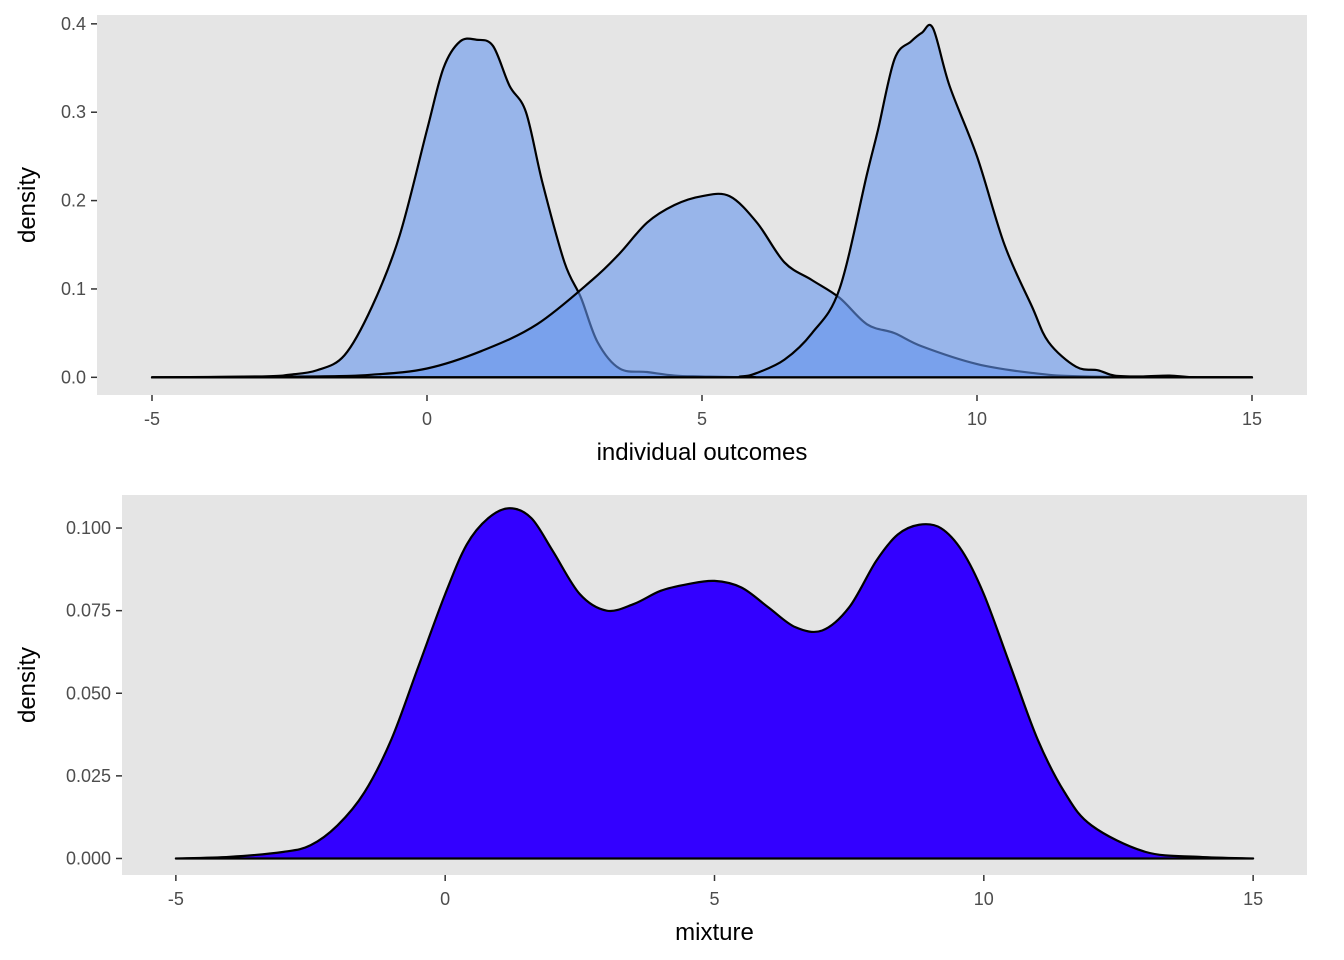 This screenshot has height=960, width=1344. I want to click on y-tick-label: 0.025, so click(88, 776).